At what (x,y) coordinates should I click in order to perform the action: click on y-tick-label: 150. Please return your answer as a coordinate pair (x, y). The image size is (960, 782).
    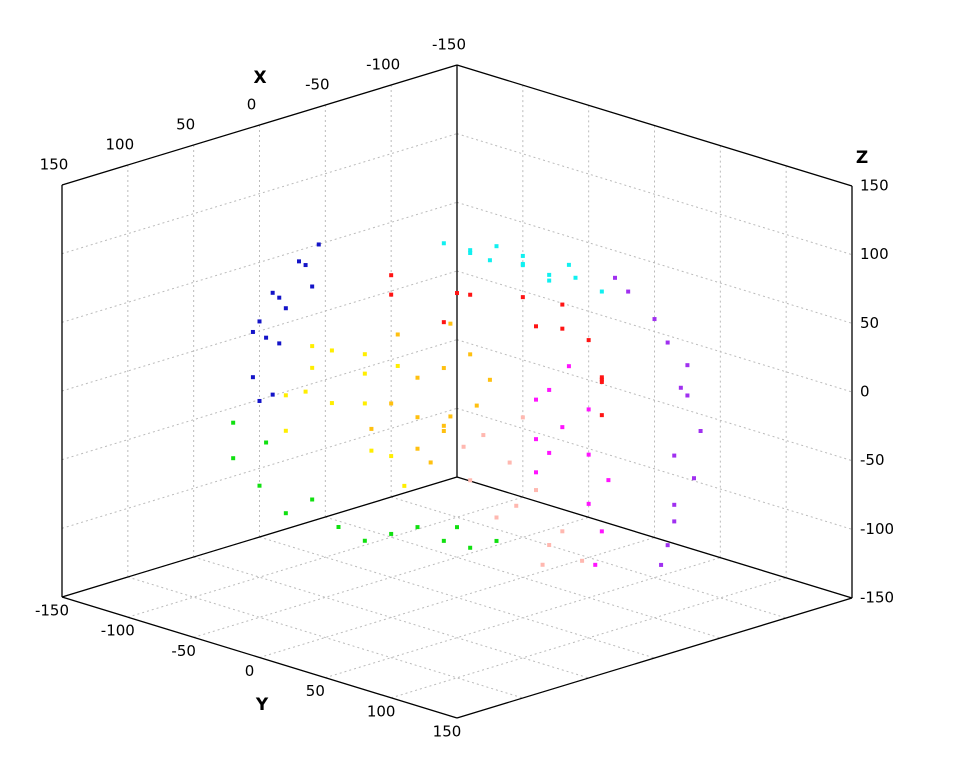
    Looking at the image, I should click on (447, 732).